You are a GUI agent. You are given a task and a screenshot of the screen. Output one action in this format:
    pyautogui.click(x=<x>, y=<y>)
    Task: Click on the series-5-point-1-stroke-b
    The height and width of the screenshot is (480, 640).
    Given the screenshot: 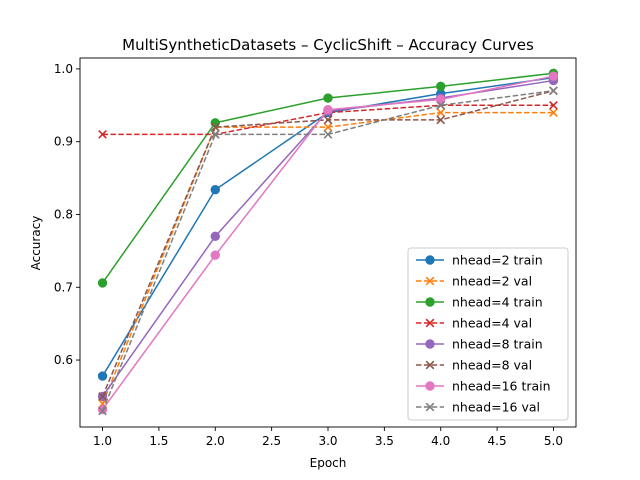 What is the action you would take?
    pyautogui.click(x=215, y=127)
    